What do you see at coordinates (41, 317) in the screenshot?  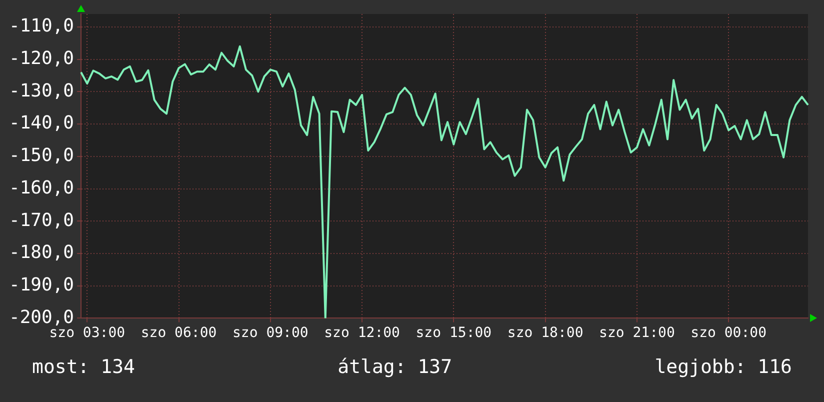 I see `y-tick-label: -200,0` at bounding box center [41, 317].